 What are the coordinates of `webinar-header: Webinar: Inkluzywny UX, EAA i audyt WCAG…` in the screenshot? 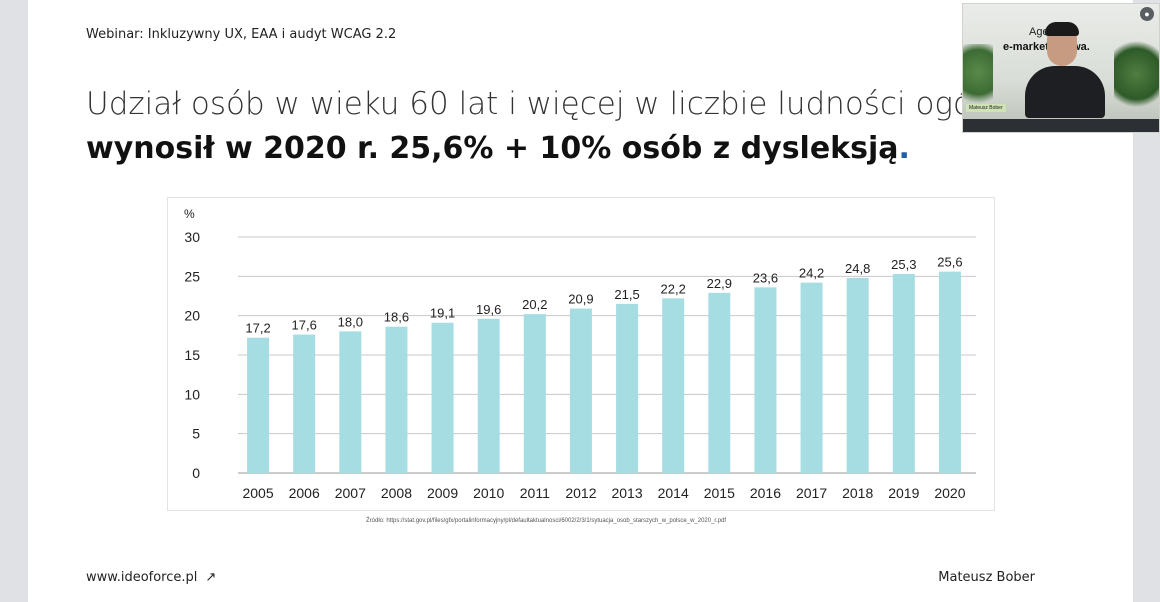 It's located at (241, 34).